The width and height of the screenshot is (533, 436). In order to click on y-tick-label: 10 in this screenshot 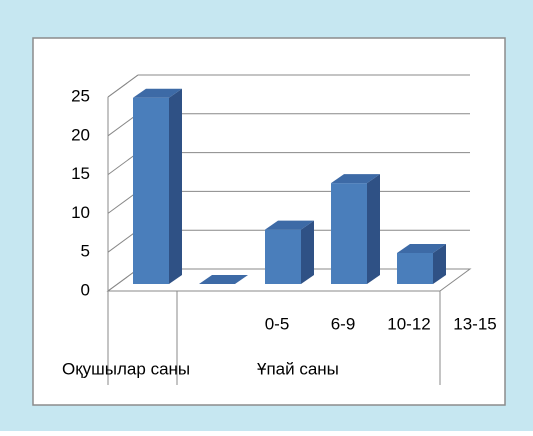, I will do `click(80, 212)`.